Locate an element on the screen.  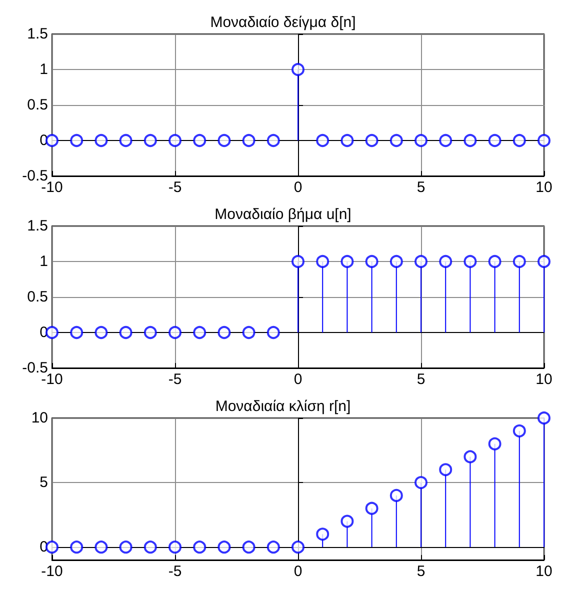
chart-title: Μοναδιαία κλίση r[n] is located at coordinates (283, 406).